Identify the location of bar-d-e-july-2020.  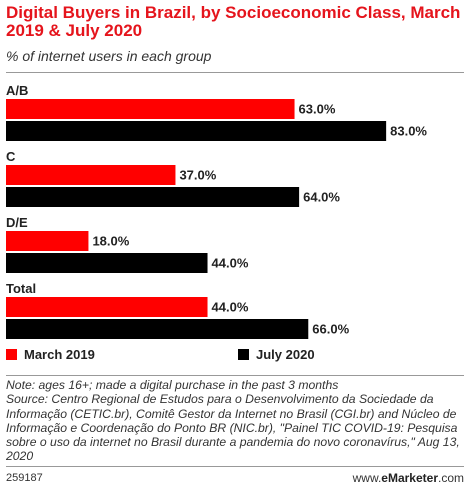
(107, 263).